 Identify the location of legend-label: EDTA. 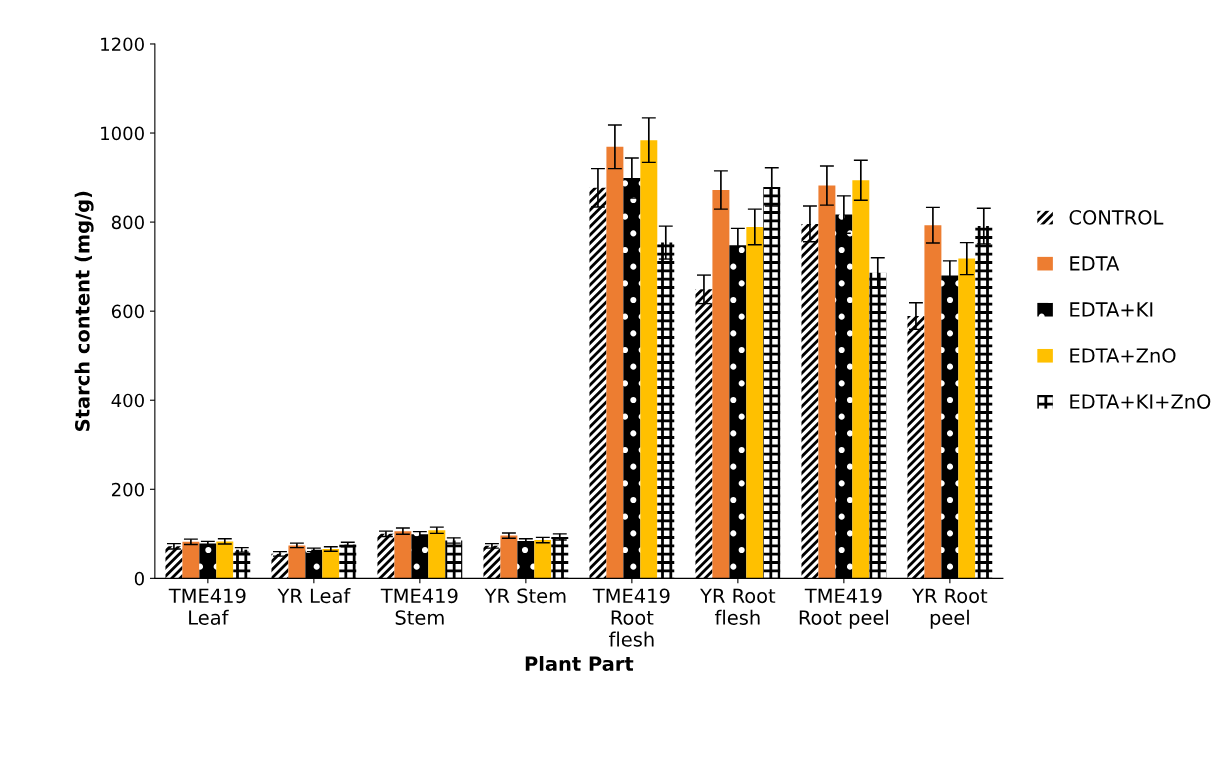
(1095, 263).